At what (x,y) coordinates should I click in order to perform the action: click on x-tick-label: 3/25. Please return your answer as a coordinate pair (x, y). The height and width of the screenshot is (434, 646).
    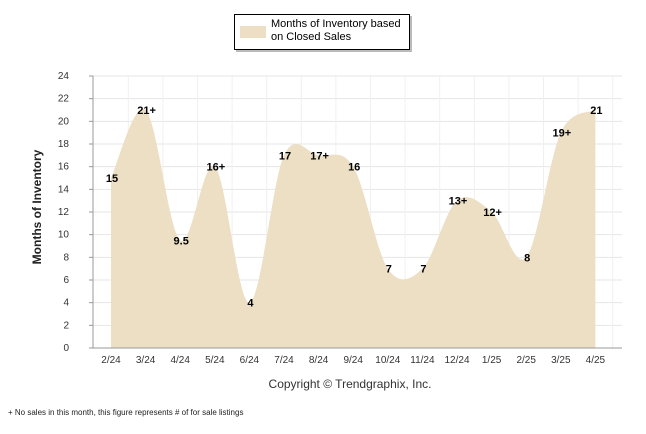
    Looking at the image, I should click on (561, 360).